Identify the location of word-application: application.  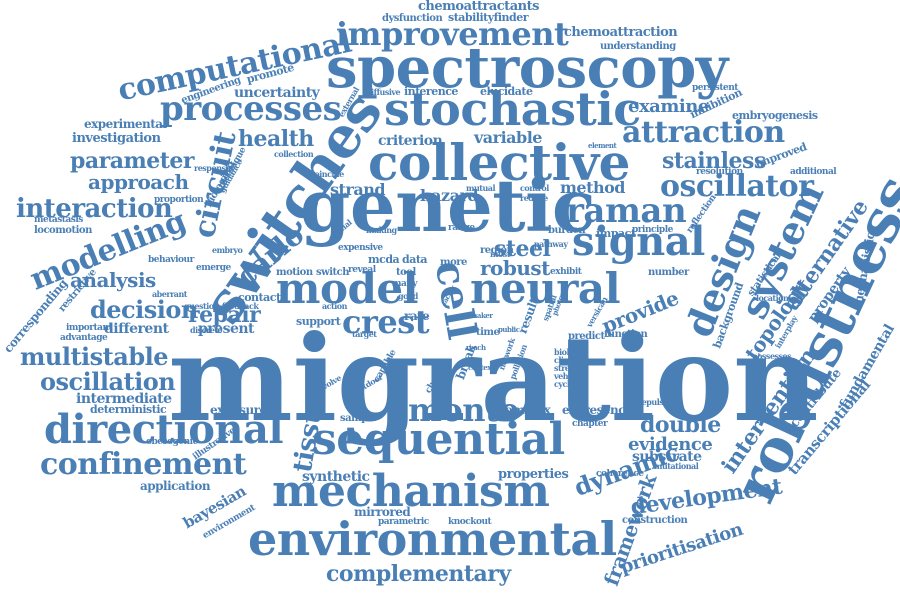
(175, 486).